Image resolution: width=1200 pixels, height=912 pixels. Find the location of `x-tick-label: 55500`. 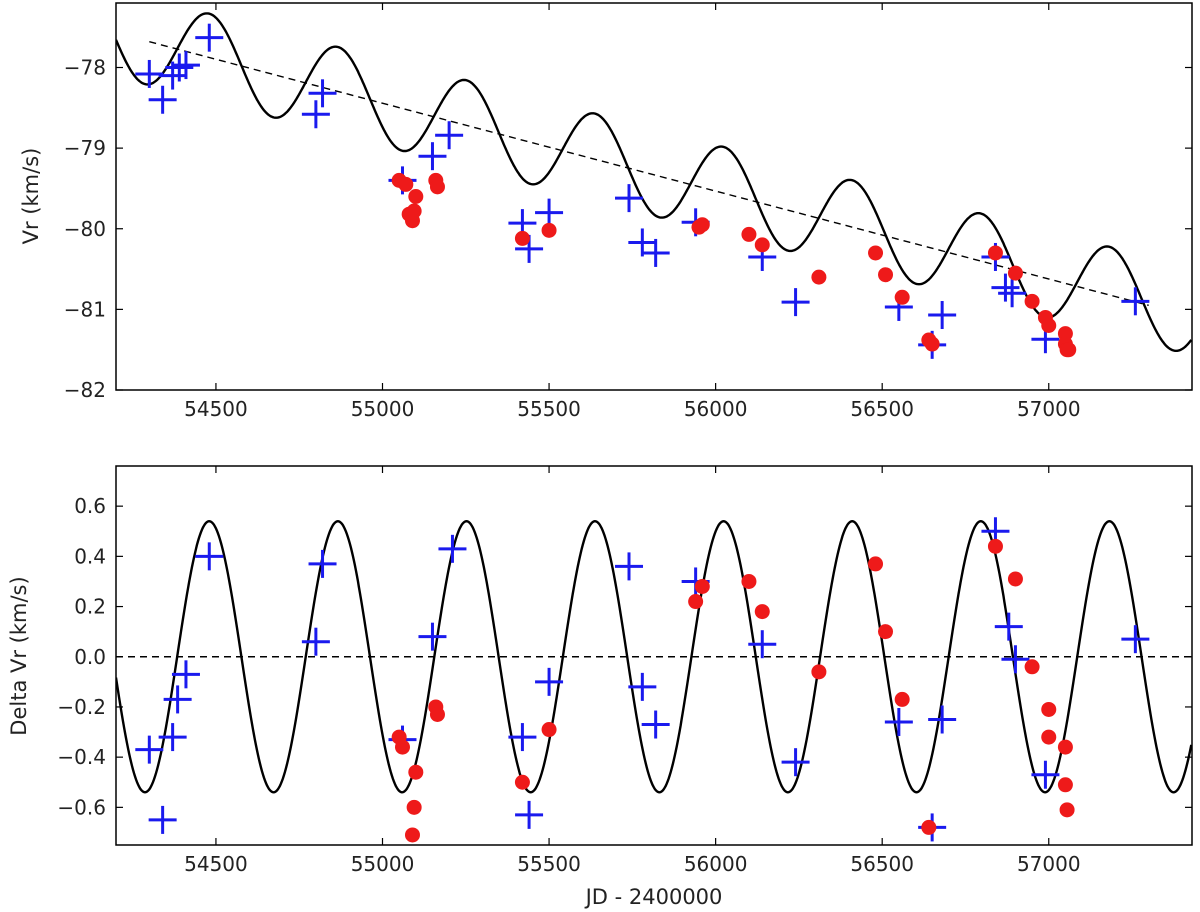

x-tick-label: 55500 is located at coordinates (549, 864).